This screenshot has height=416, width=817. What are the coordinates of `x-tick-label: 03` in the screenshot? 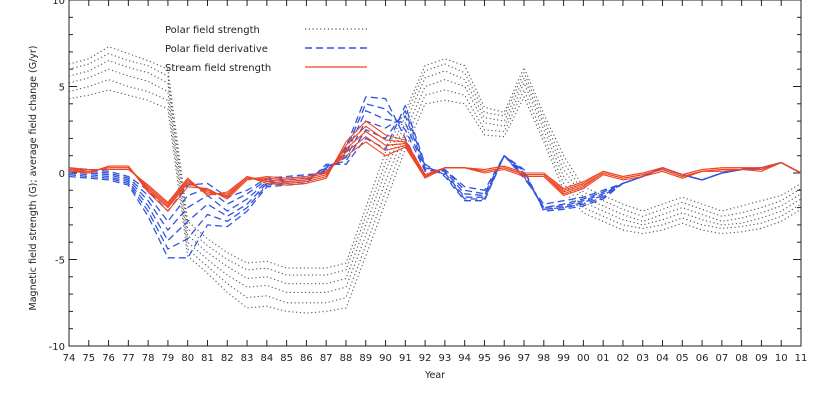 It's located at (642, 358).